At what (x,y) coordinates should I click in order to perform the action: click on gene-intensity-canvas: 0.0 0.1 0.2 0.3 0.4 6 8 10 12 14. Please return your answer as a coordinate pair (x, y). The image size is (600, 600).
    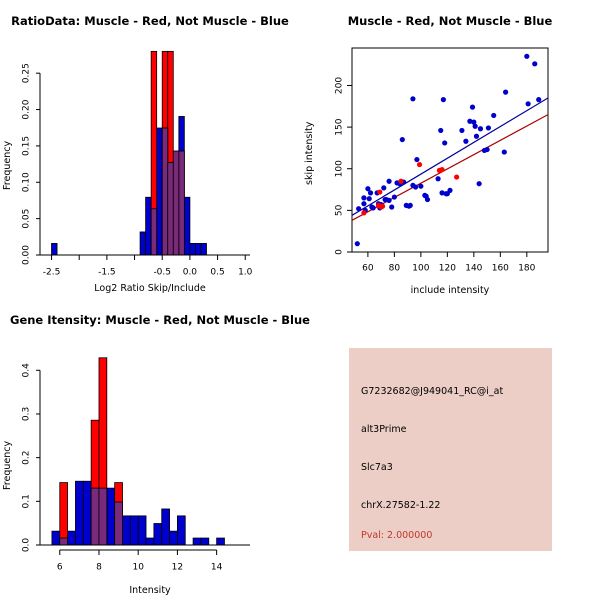
    Looking at the image, I should click on (136, 465).